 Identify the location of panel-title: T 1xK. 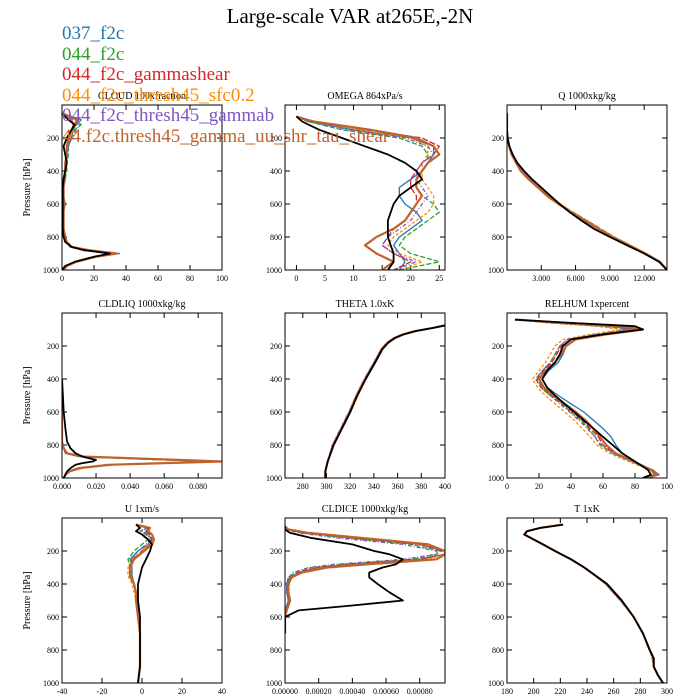
(587, 509).